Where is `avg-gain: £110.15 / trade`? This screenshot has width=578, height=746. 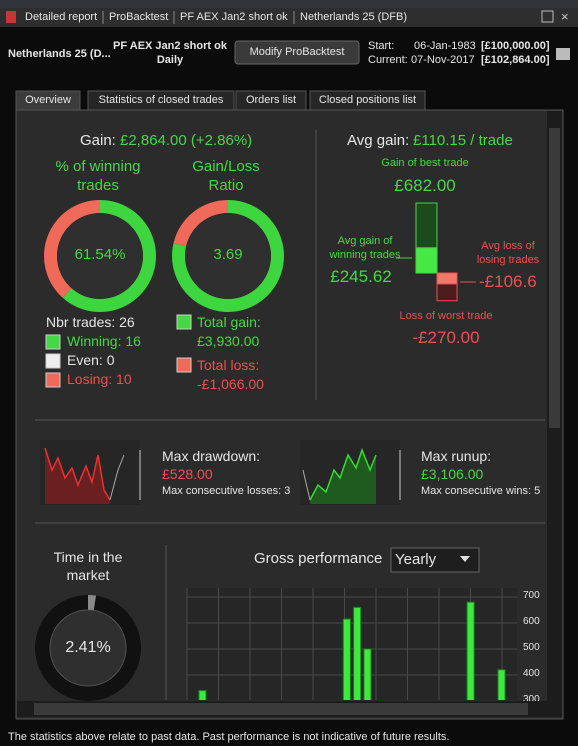
avg-gain: £110.15 / trade is located at coordinates (463, 140).